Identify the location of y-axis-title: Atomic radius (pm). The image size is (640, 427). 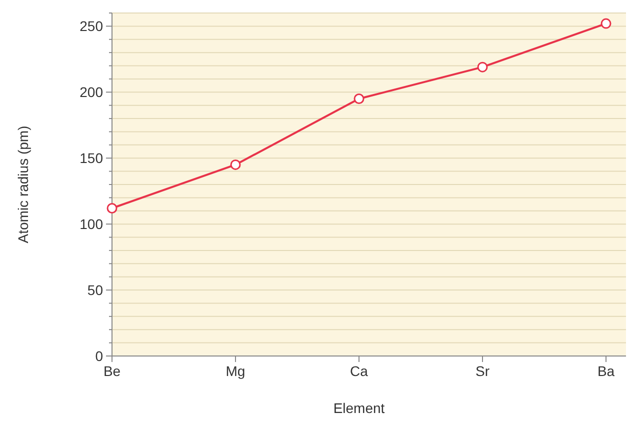
(23, 185).